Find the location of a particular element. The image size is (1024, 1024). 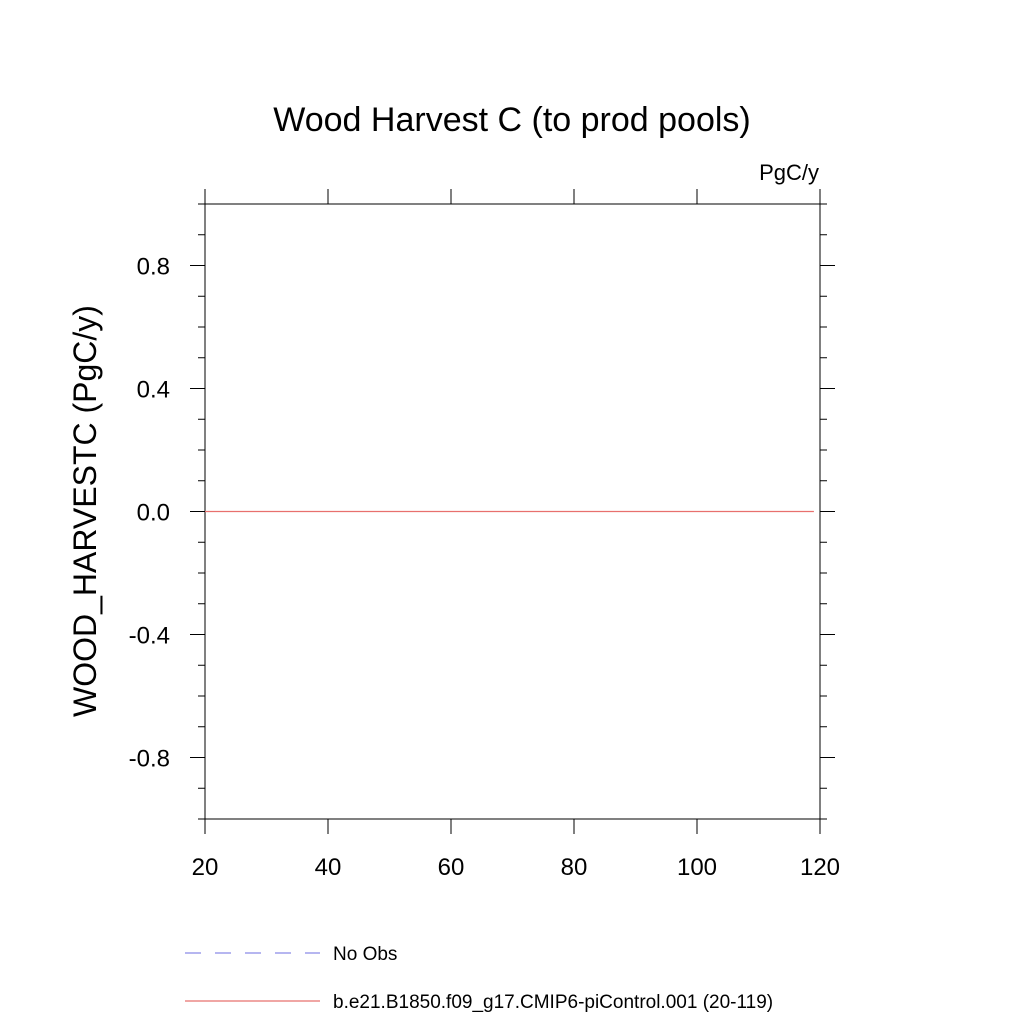

x-tick-label: 20 is located at coordinates (205, 867).